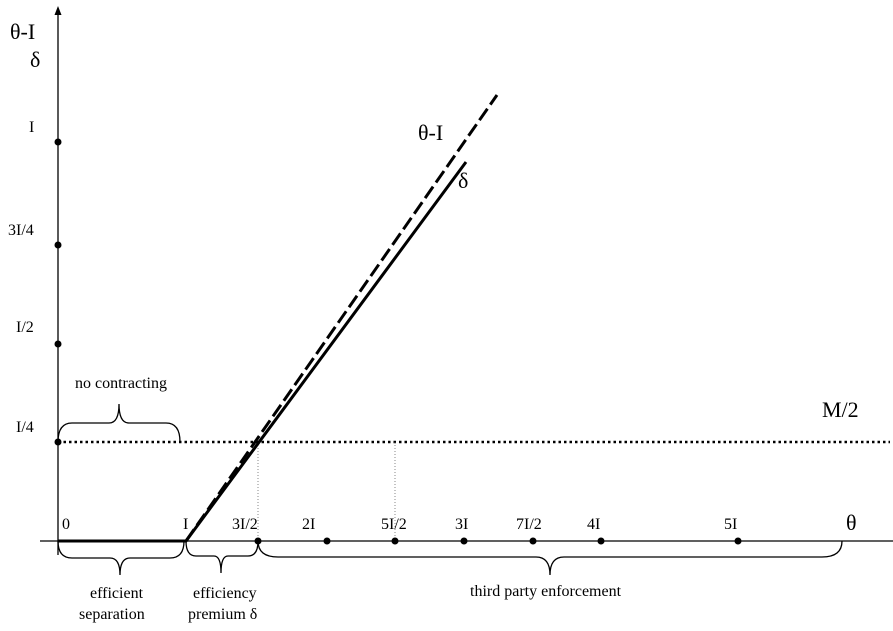  What do you see at coordinates (25, 327) in the screenshot?
I see `y-tick-label-i2: I/2` at bounding box center [25, 327].